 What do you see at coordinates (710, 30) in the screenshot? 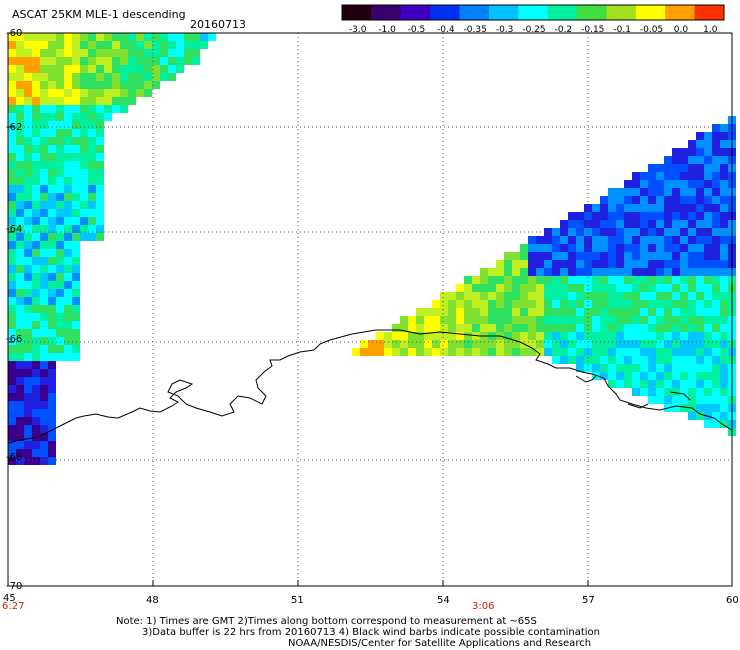
I see `colorbar-label: 1.0` at bounding box center [710, 30].